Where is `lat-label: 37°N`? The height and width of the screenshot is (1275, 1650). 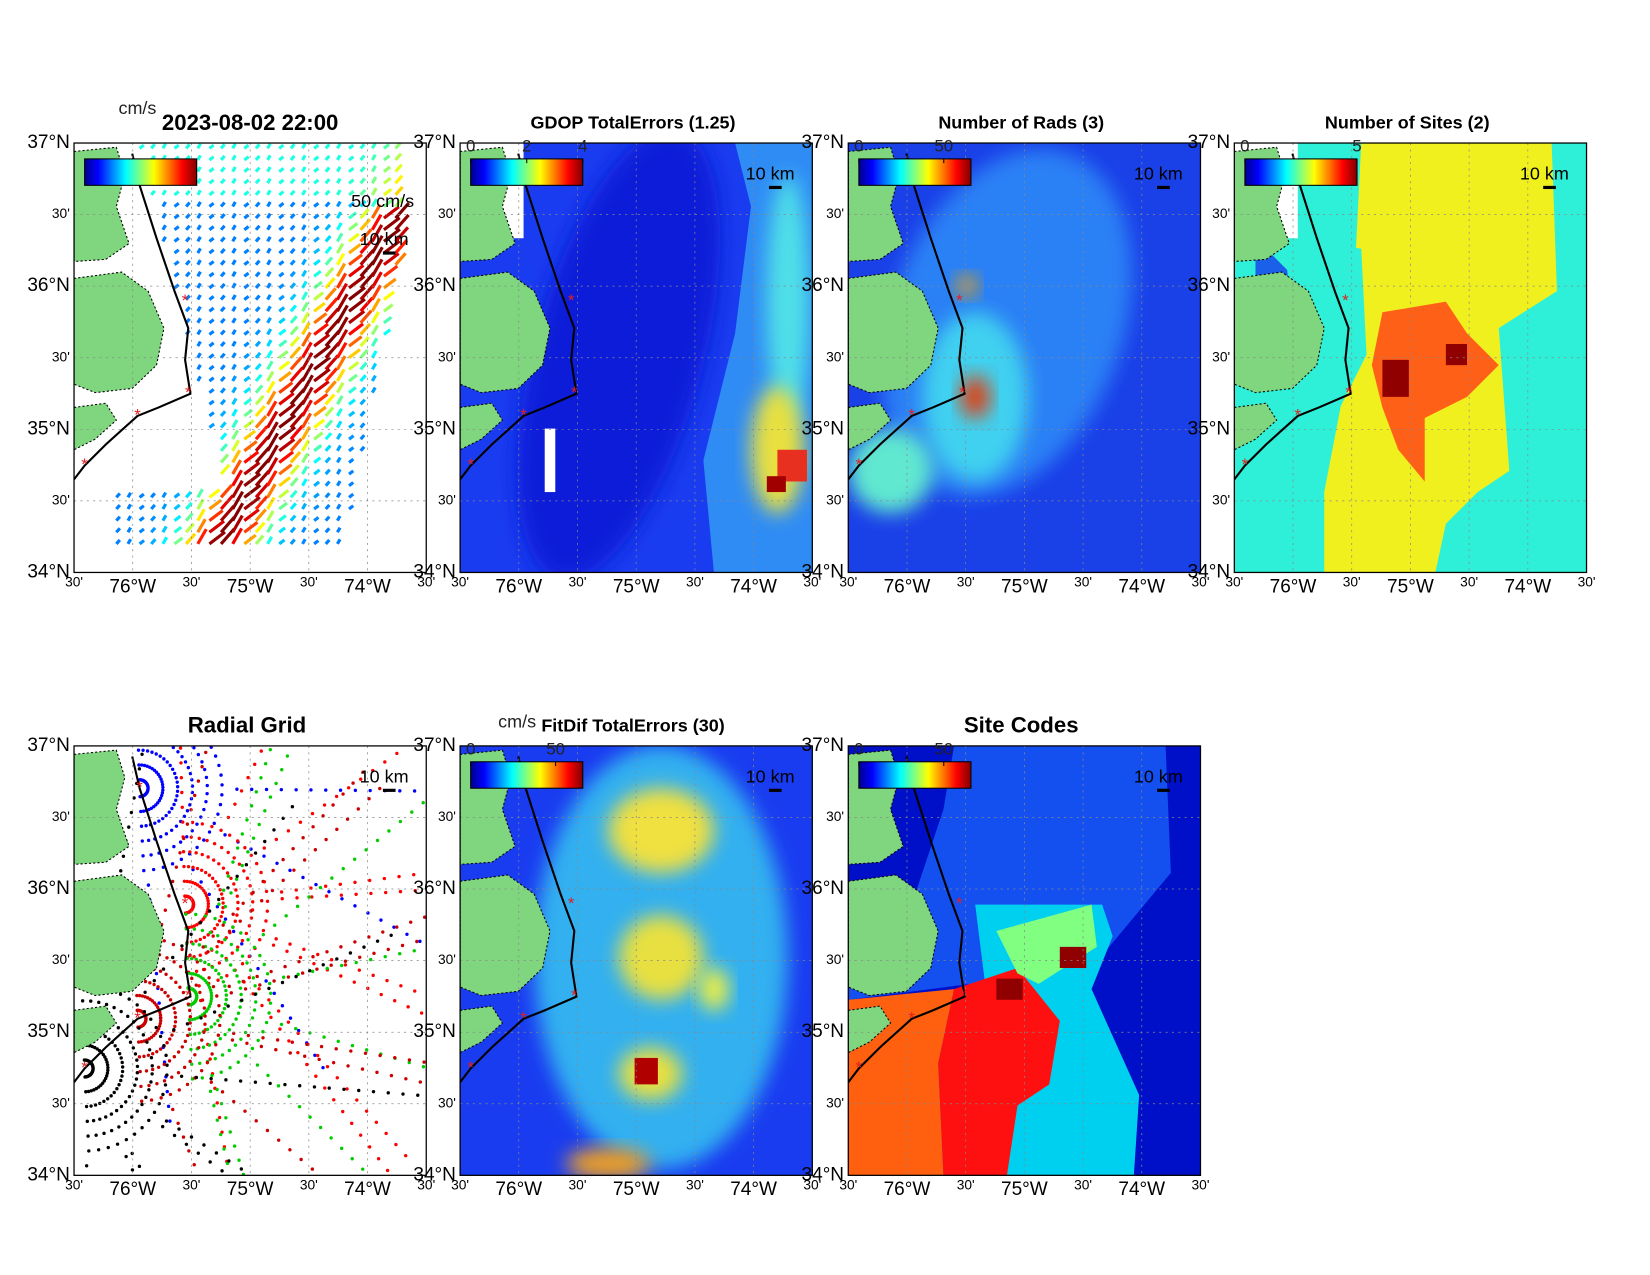 lat-label: 37°N is located at coordinates (823, 142).